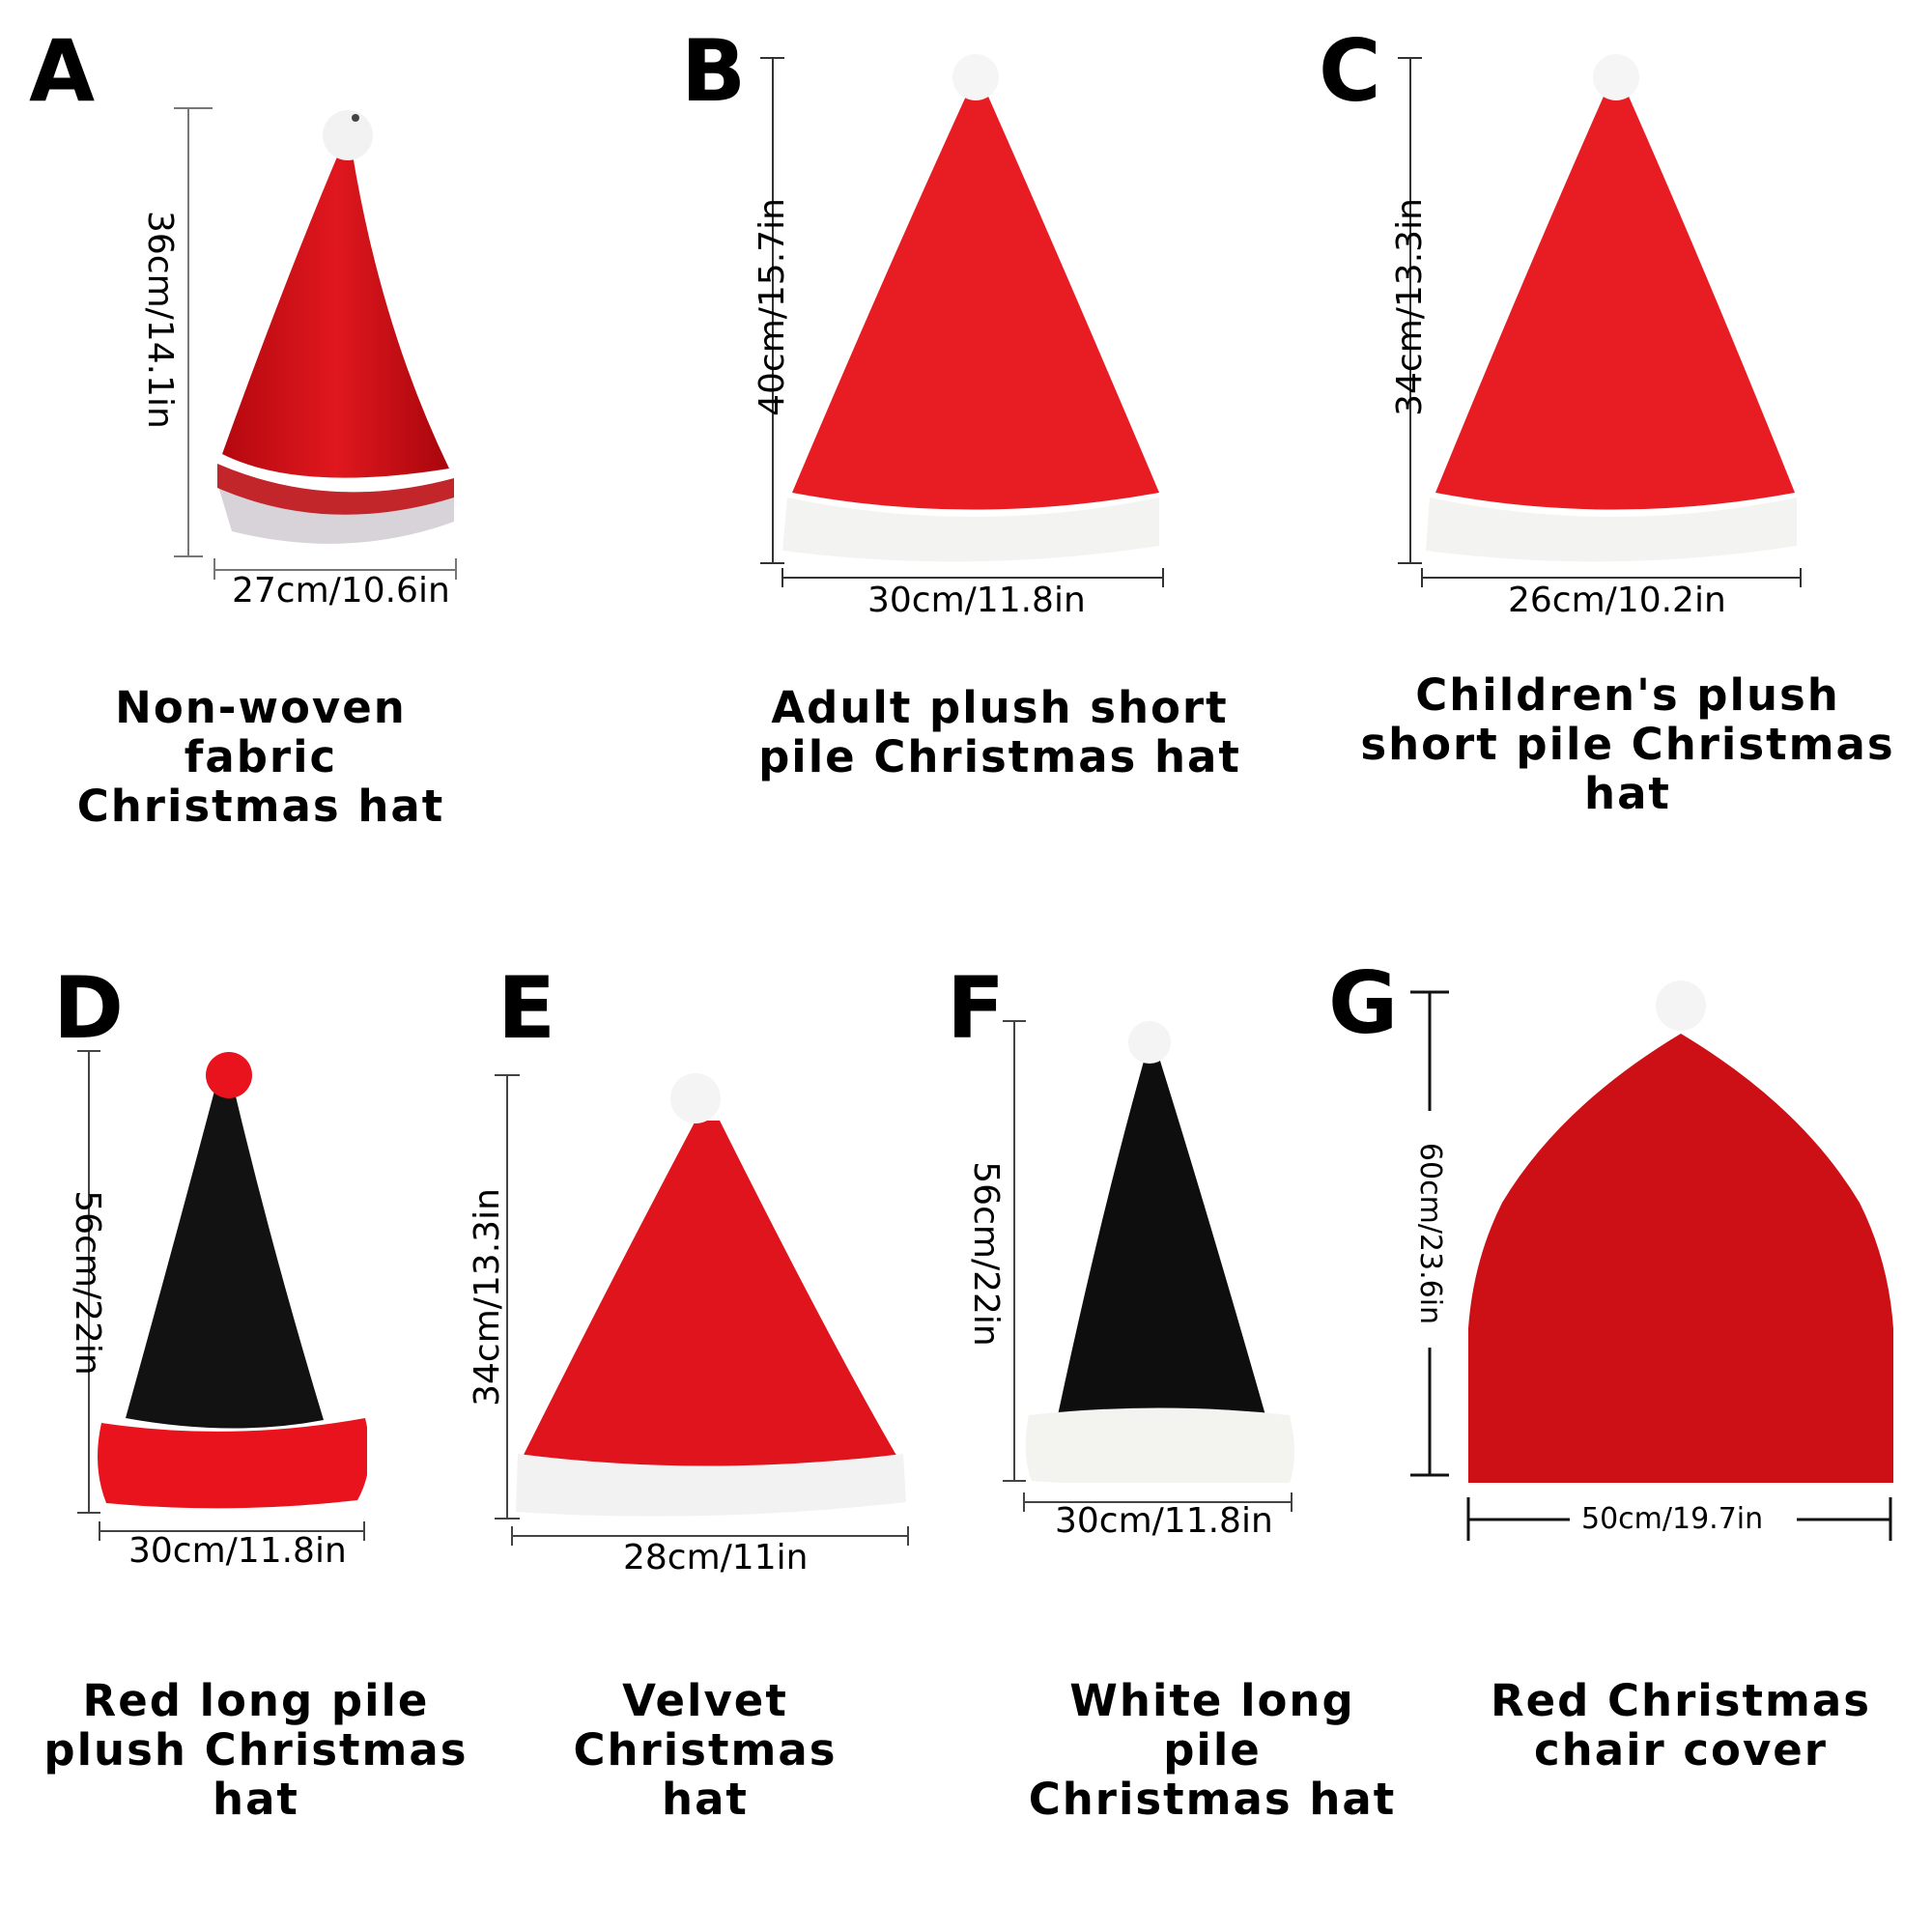  What do you see at coordinates (1164, 1521) in the screenshot?
I see `width-label-f: 30cm/11.8in` at bounding box center [1164, 1521].